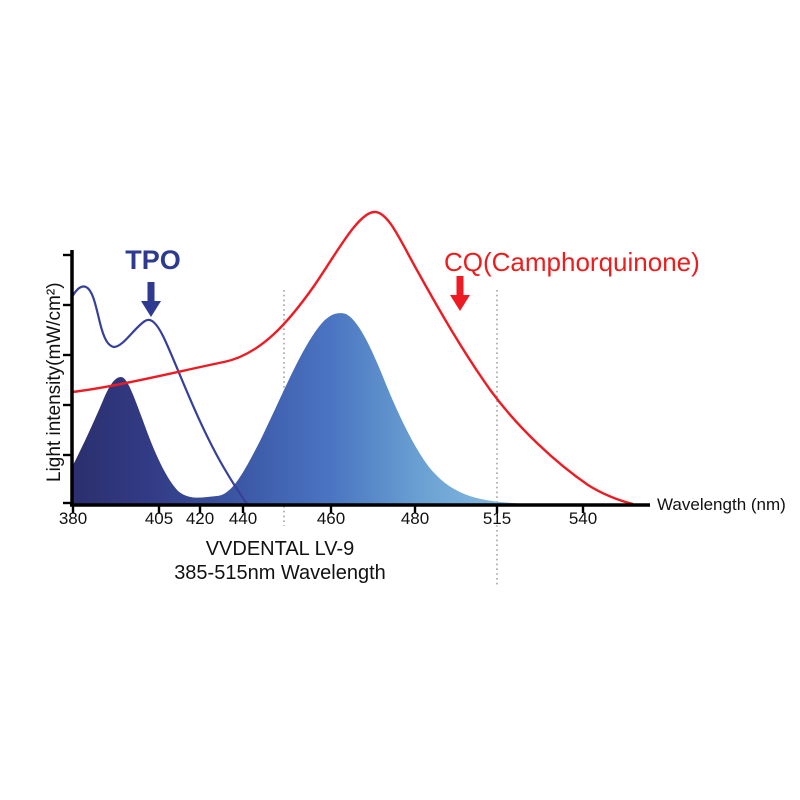 This screenshot has width=800, height=800. I want to click on x-axis-ticks, so click(328, 509).